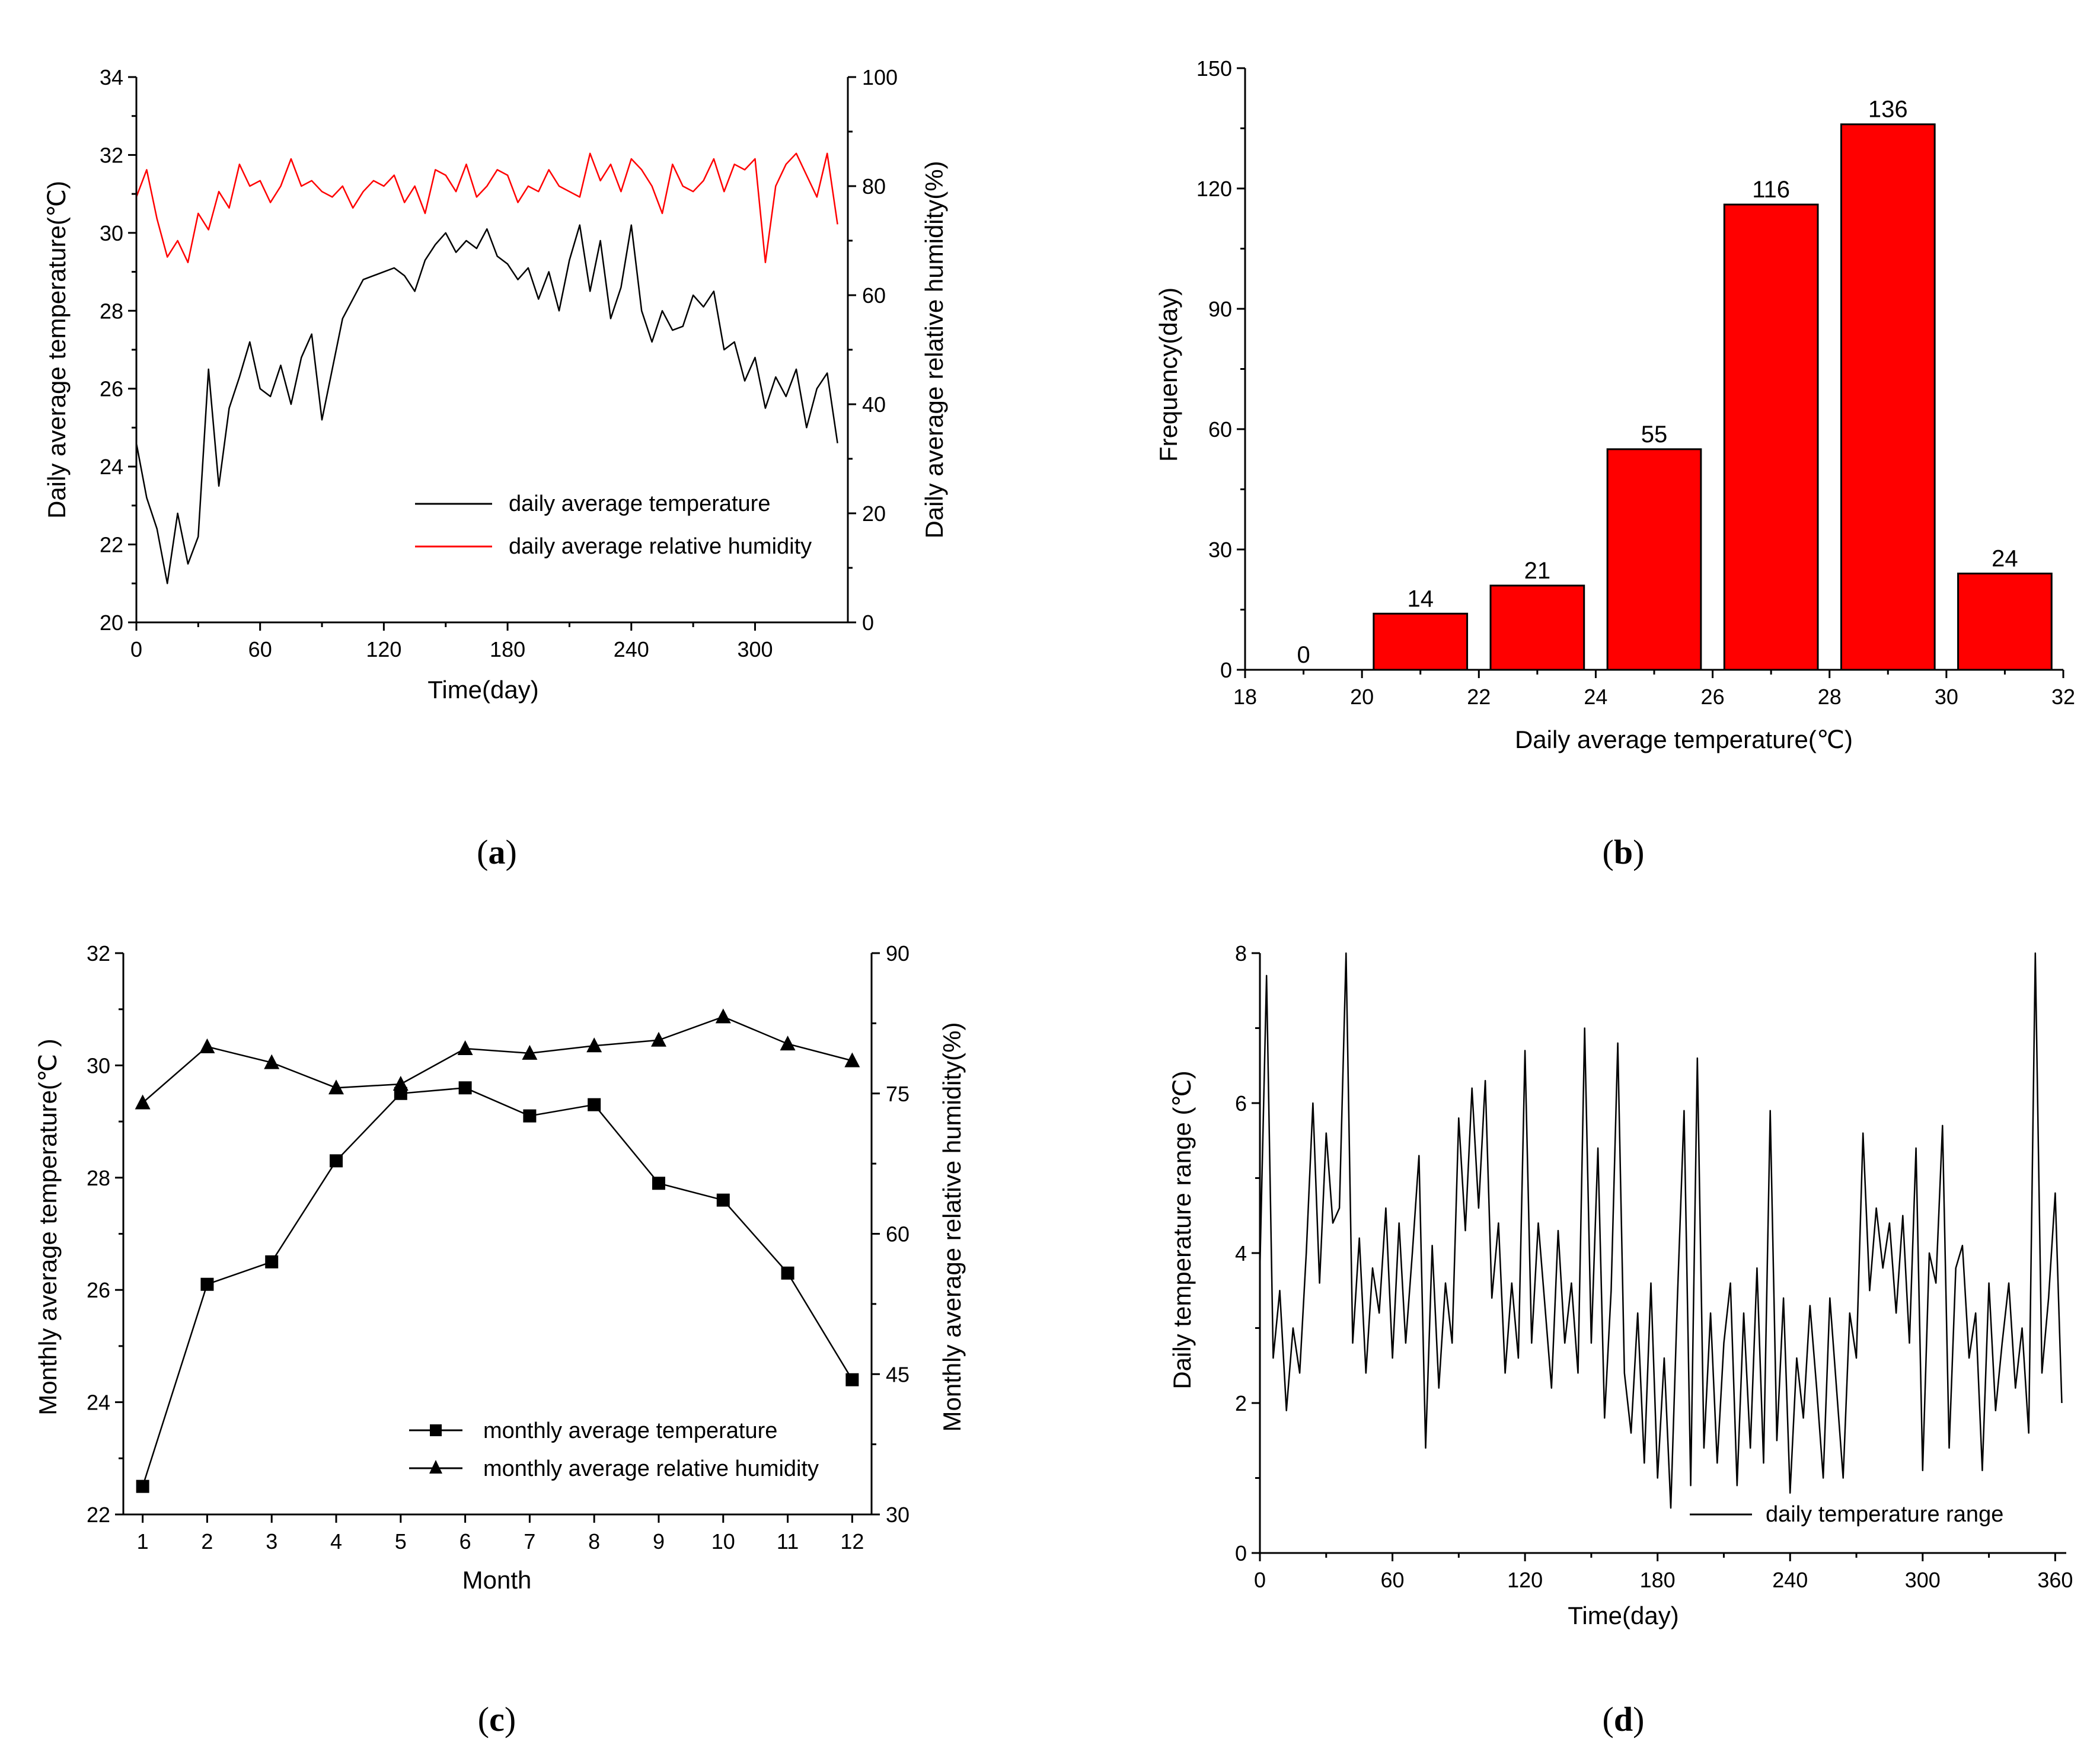  What do you see at coordinates (271, 1542) in the screenshot?
I see `x-tick-label: 3` at bounding box center [271, 1542].